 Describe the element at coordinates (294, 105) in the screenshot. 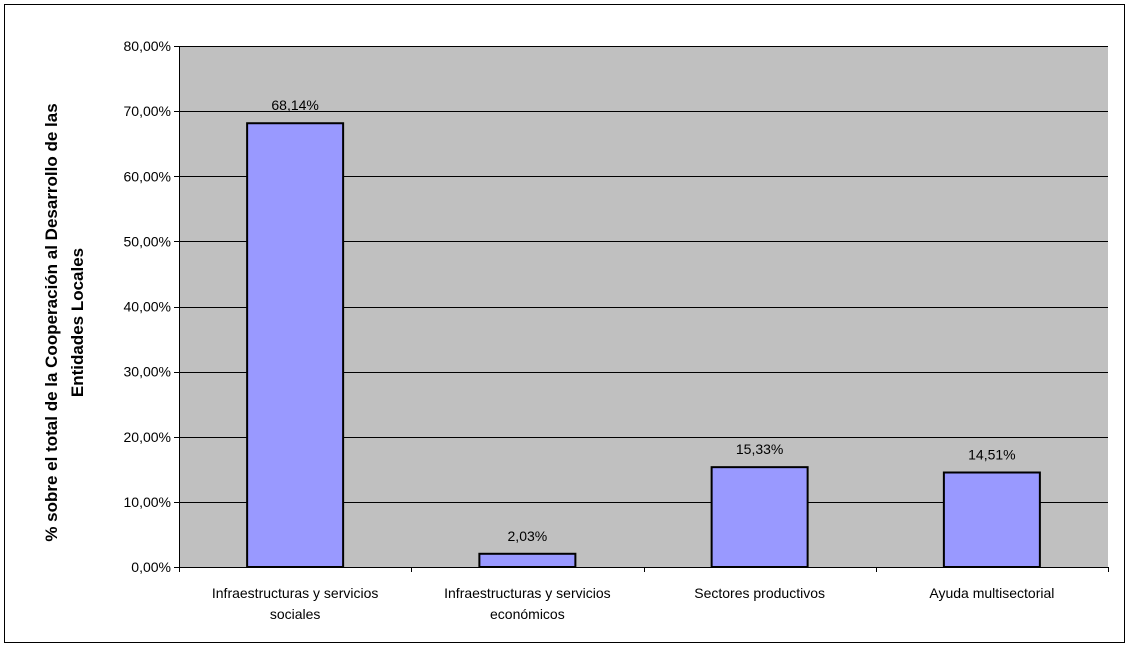

I see `data-label-0: 68,14%` at that location.